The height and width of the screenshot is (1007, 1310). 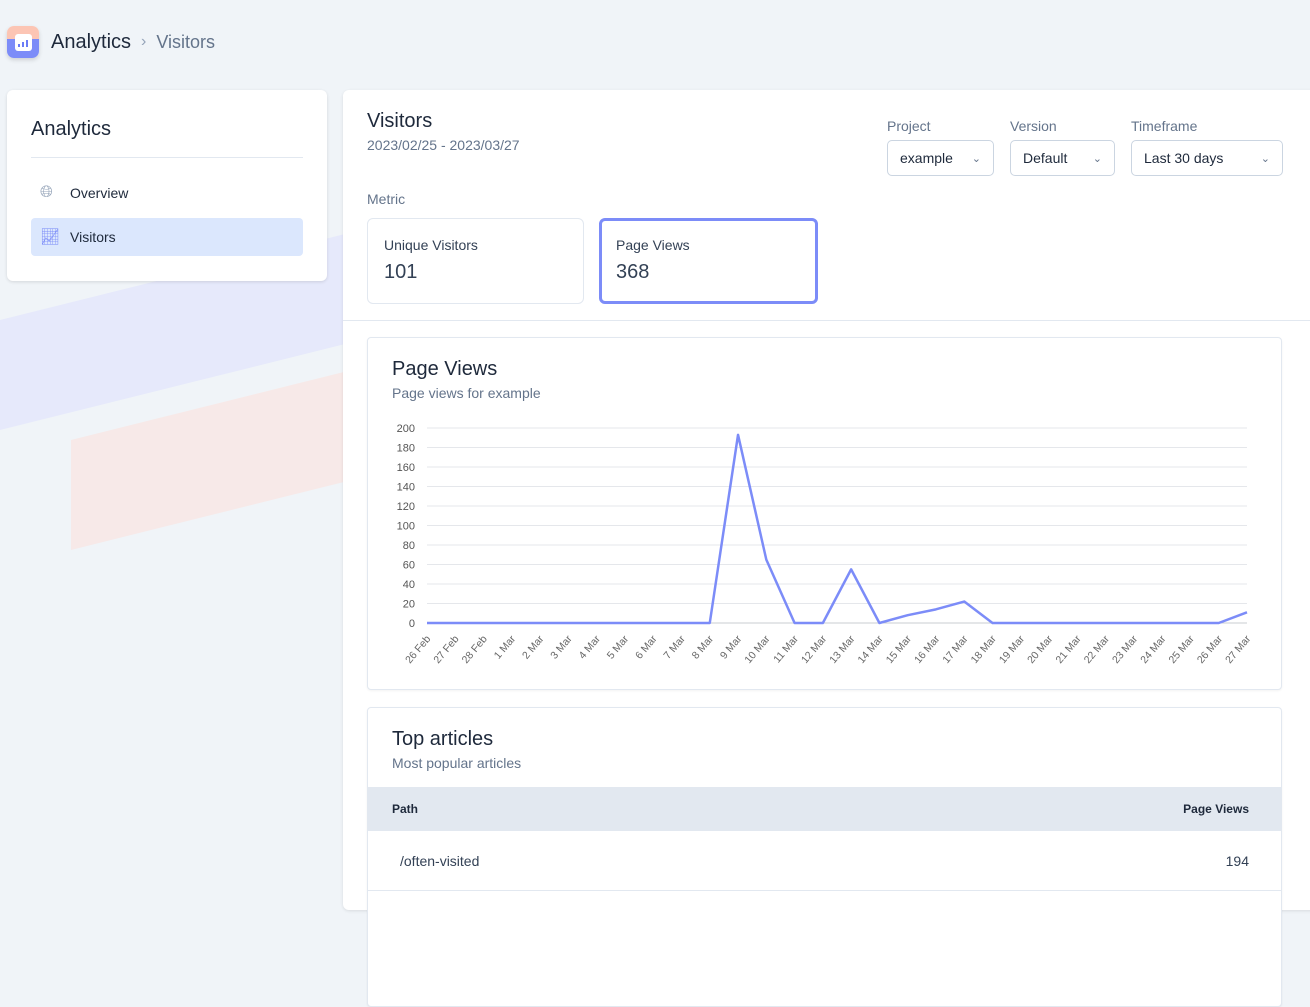 I want to click on x-tick-label: 23 Mar, so click(x=1125, y=649).